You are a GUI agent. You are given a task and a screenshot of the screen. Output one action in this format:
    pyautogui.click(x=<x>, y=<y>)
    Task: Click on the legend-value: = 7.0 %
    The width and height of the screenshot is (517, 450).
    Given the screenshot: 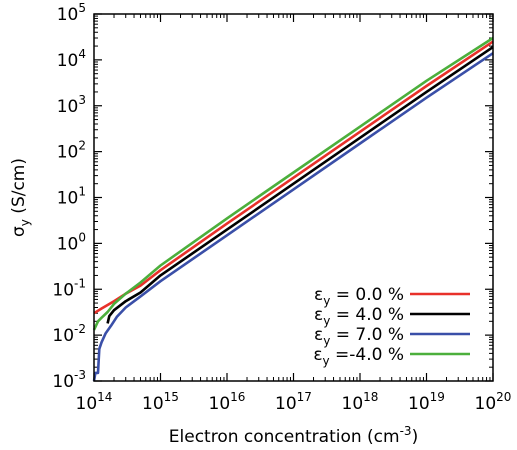 What is the action you would take?
    pyautogui.click(x=367, y=335)
    